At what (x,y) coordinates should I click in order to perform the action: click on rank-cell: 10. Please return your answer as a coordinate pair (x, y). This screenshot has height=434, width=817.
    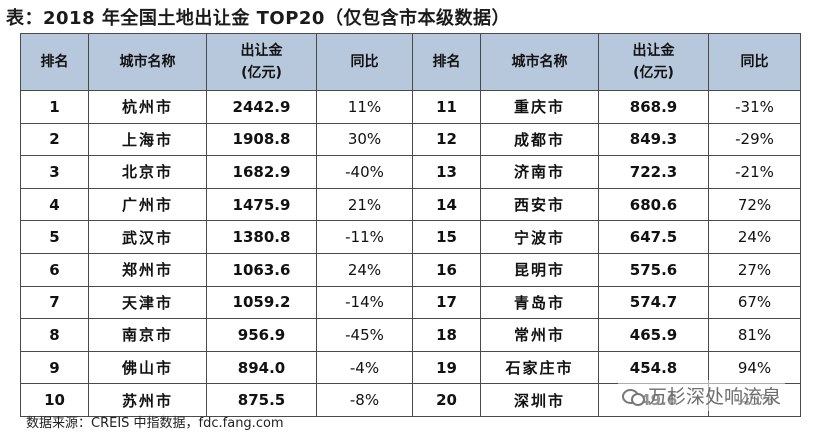
    Looking at the image, I should click on (54, 400).